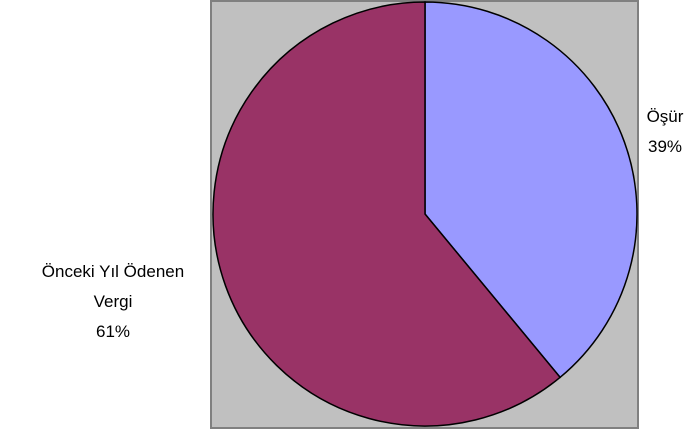 Image resolution: width=693 pixels, height=430 pixels. What do you see at coordinates (665, 116) in the screenshot?
I see `slice-label-osur: Öşür` at bounding box center [665, 116].